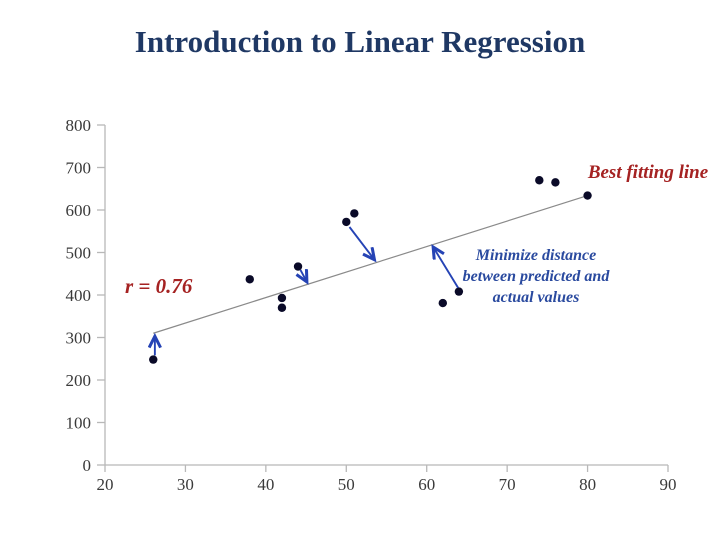 The height and width of the screenshot is (540, 720). What do you see at coordinates (668, 484) in the screenshot?
I see `x-tick-label: 90` at bounding box center [668, 484].